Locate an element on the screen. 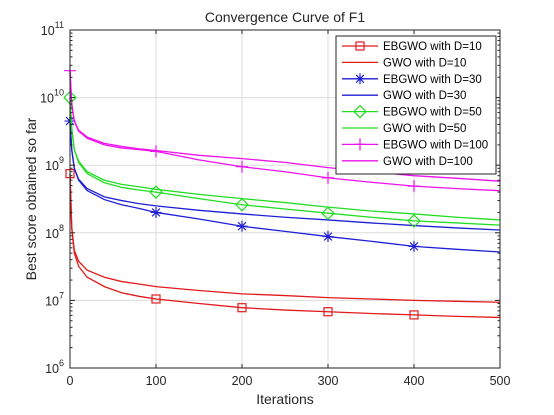 Image resolution: width=554 pixels, height=415 pixels. x-tick-label: 200 is located at coordinates (242, 381).